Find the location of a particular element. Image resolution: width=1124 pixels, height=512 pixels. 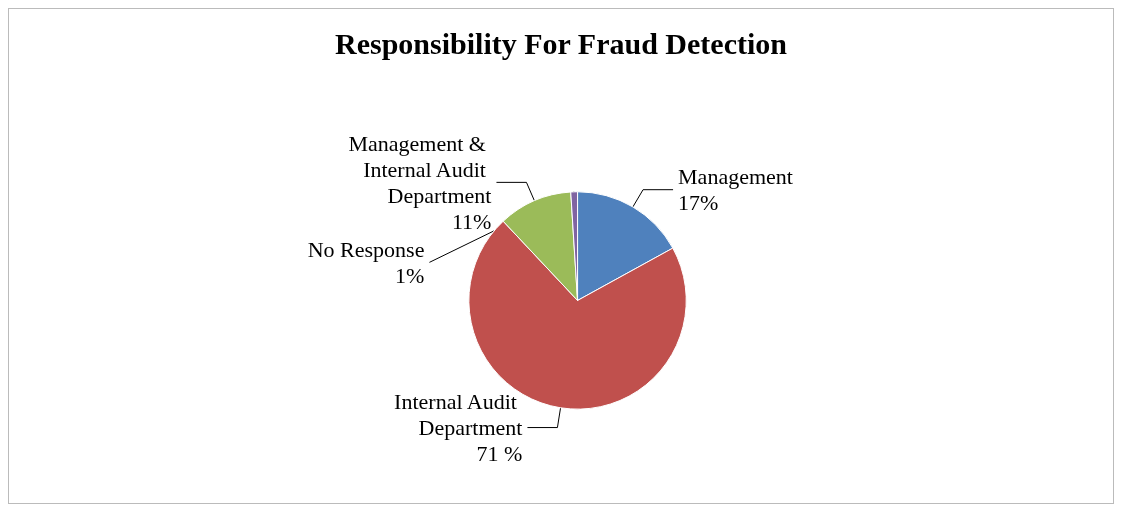

data-label: 1% is located at coordinates (410, 275).